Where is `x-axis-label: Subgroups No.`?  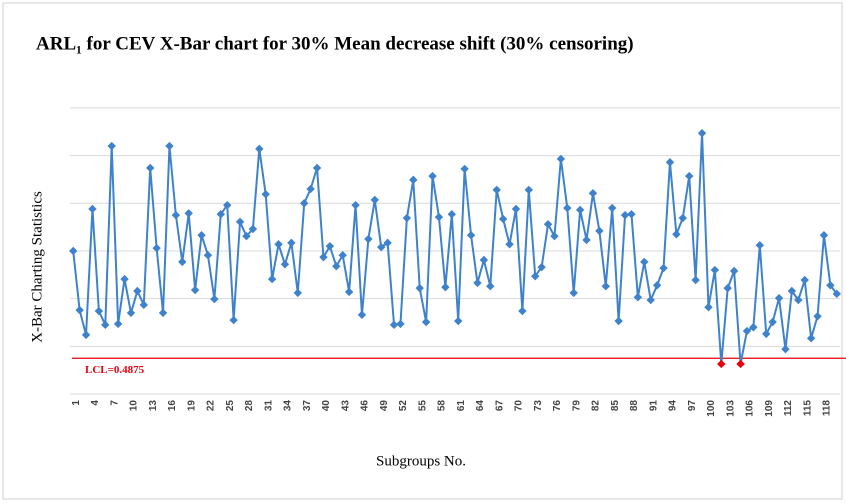 x-axis-label: Subgroups No. is located at coordinates (421, 461).